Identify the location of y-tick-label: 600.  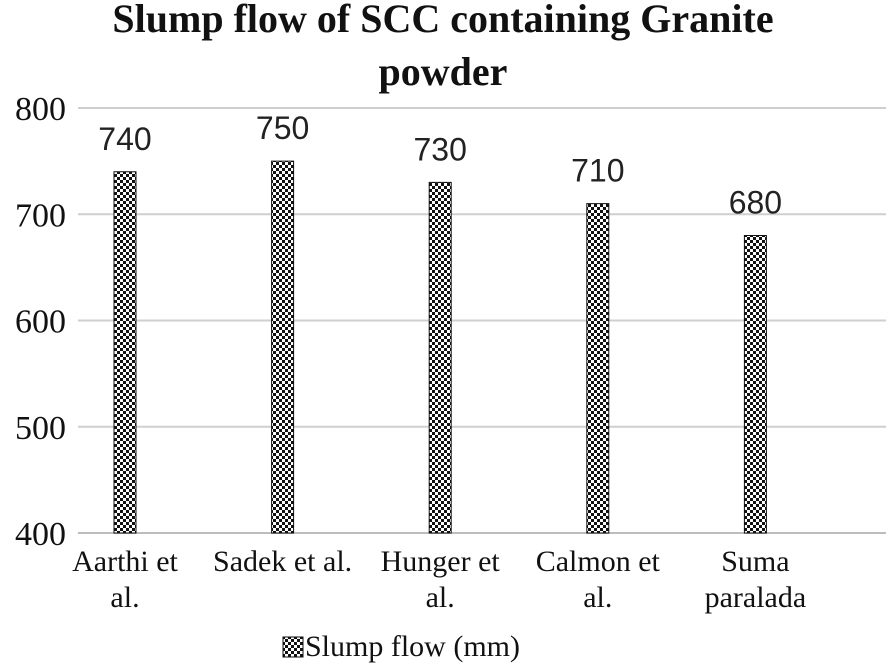
(40, 322).